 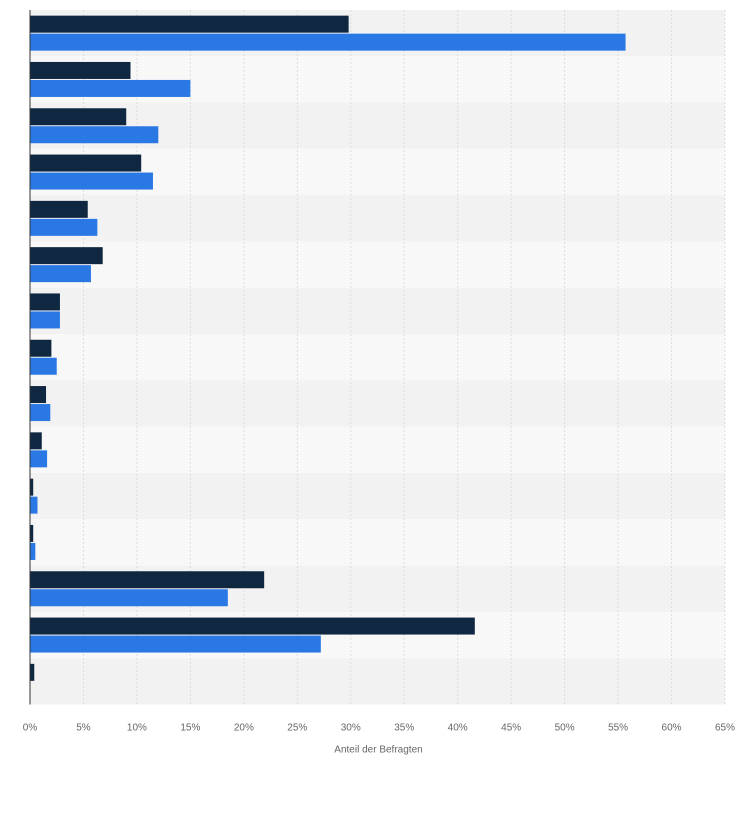 What do you see at coordinates (30, 728) in the screenshot?
I see `x-tick-label: 0%` at bounding box center [30, 728].